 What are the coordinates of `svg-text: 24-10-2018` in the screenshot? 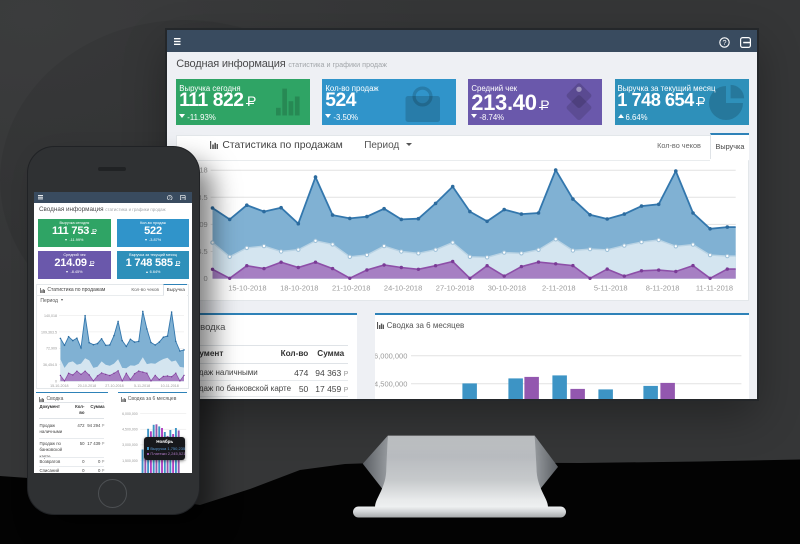 It's located at (403, 287).